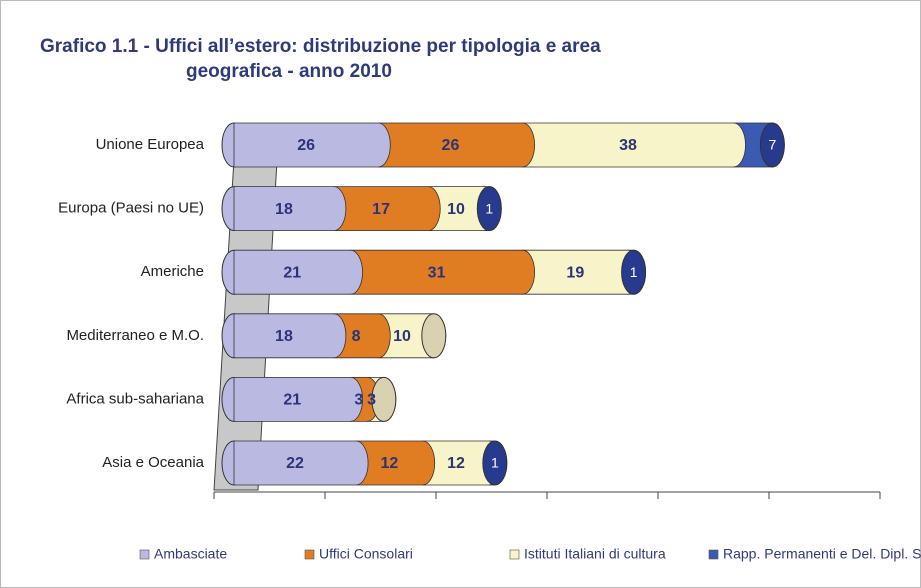 This screenshot has height=588, width=921. Describe the element at coordinates (150, 144) in the screenshot. I see `y-tick-label: Unione Europea` at that location.